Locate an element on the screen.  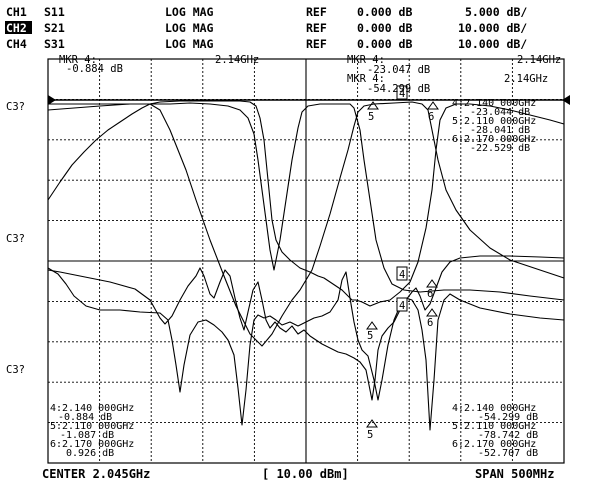
footer-bar: CENTER 2.045GHz [ 10.00 dBm] SPAN 500MHz is located at coordinates (298, 474).